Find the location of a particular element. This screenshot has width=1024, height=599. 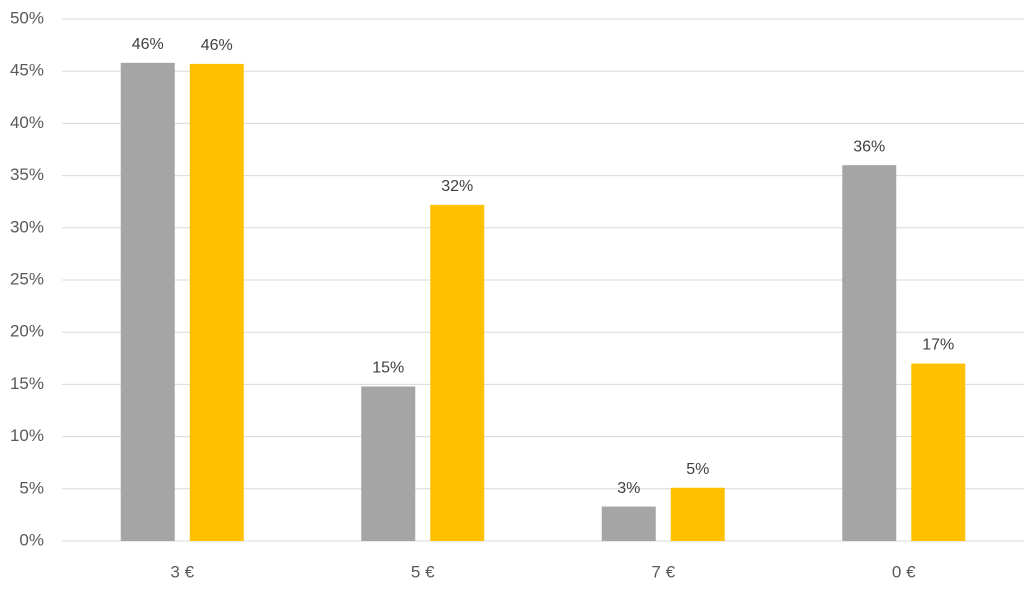

value-label: 15% is located at coordinates (388, 368).